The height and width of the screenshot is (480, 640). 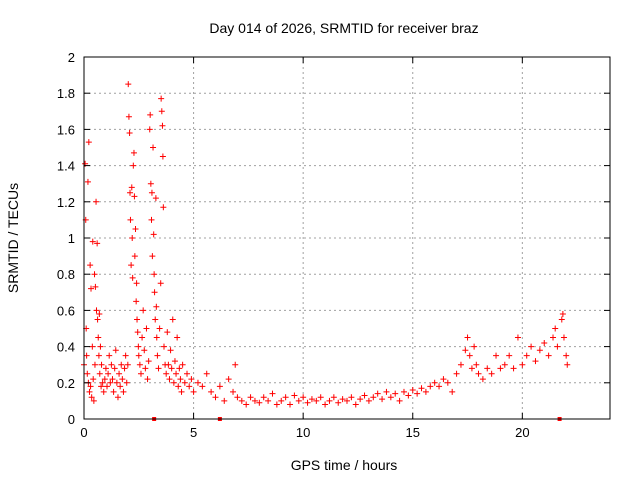 What do you see at coordinates (83, 432) in the screenshot?
I see `x-tick-label: 0` at bounding box center [83, 432].